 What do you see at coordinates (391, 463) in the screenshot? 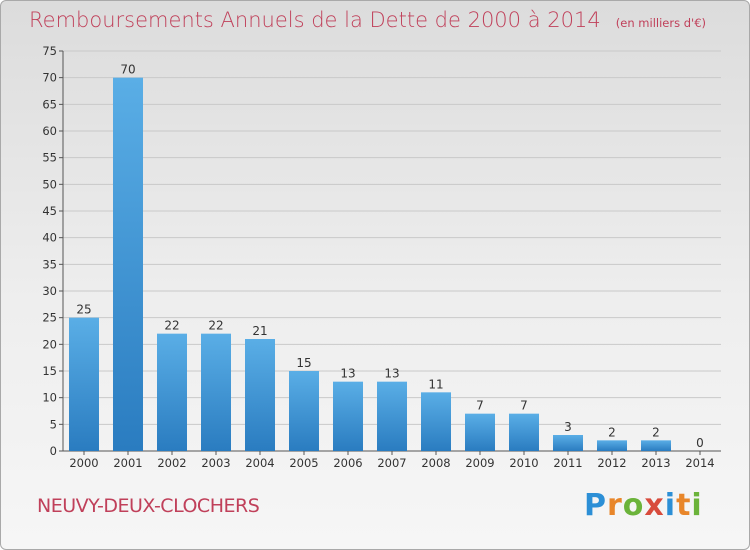
I see `x-tick-label-2007: 2007` at bounding box center [391, 463].